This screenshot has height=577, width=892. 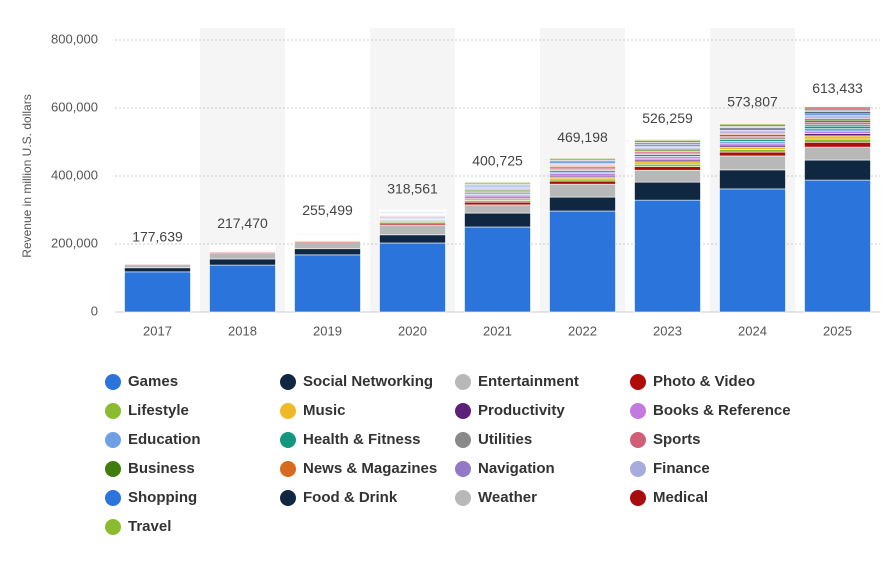 What do you see at coordinates (521, 410) in the screenshot?
I see `legend-label: Productivity` at bounding box center [521, 410].